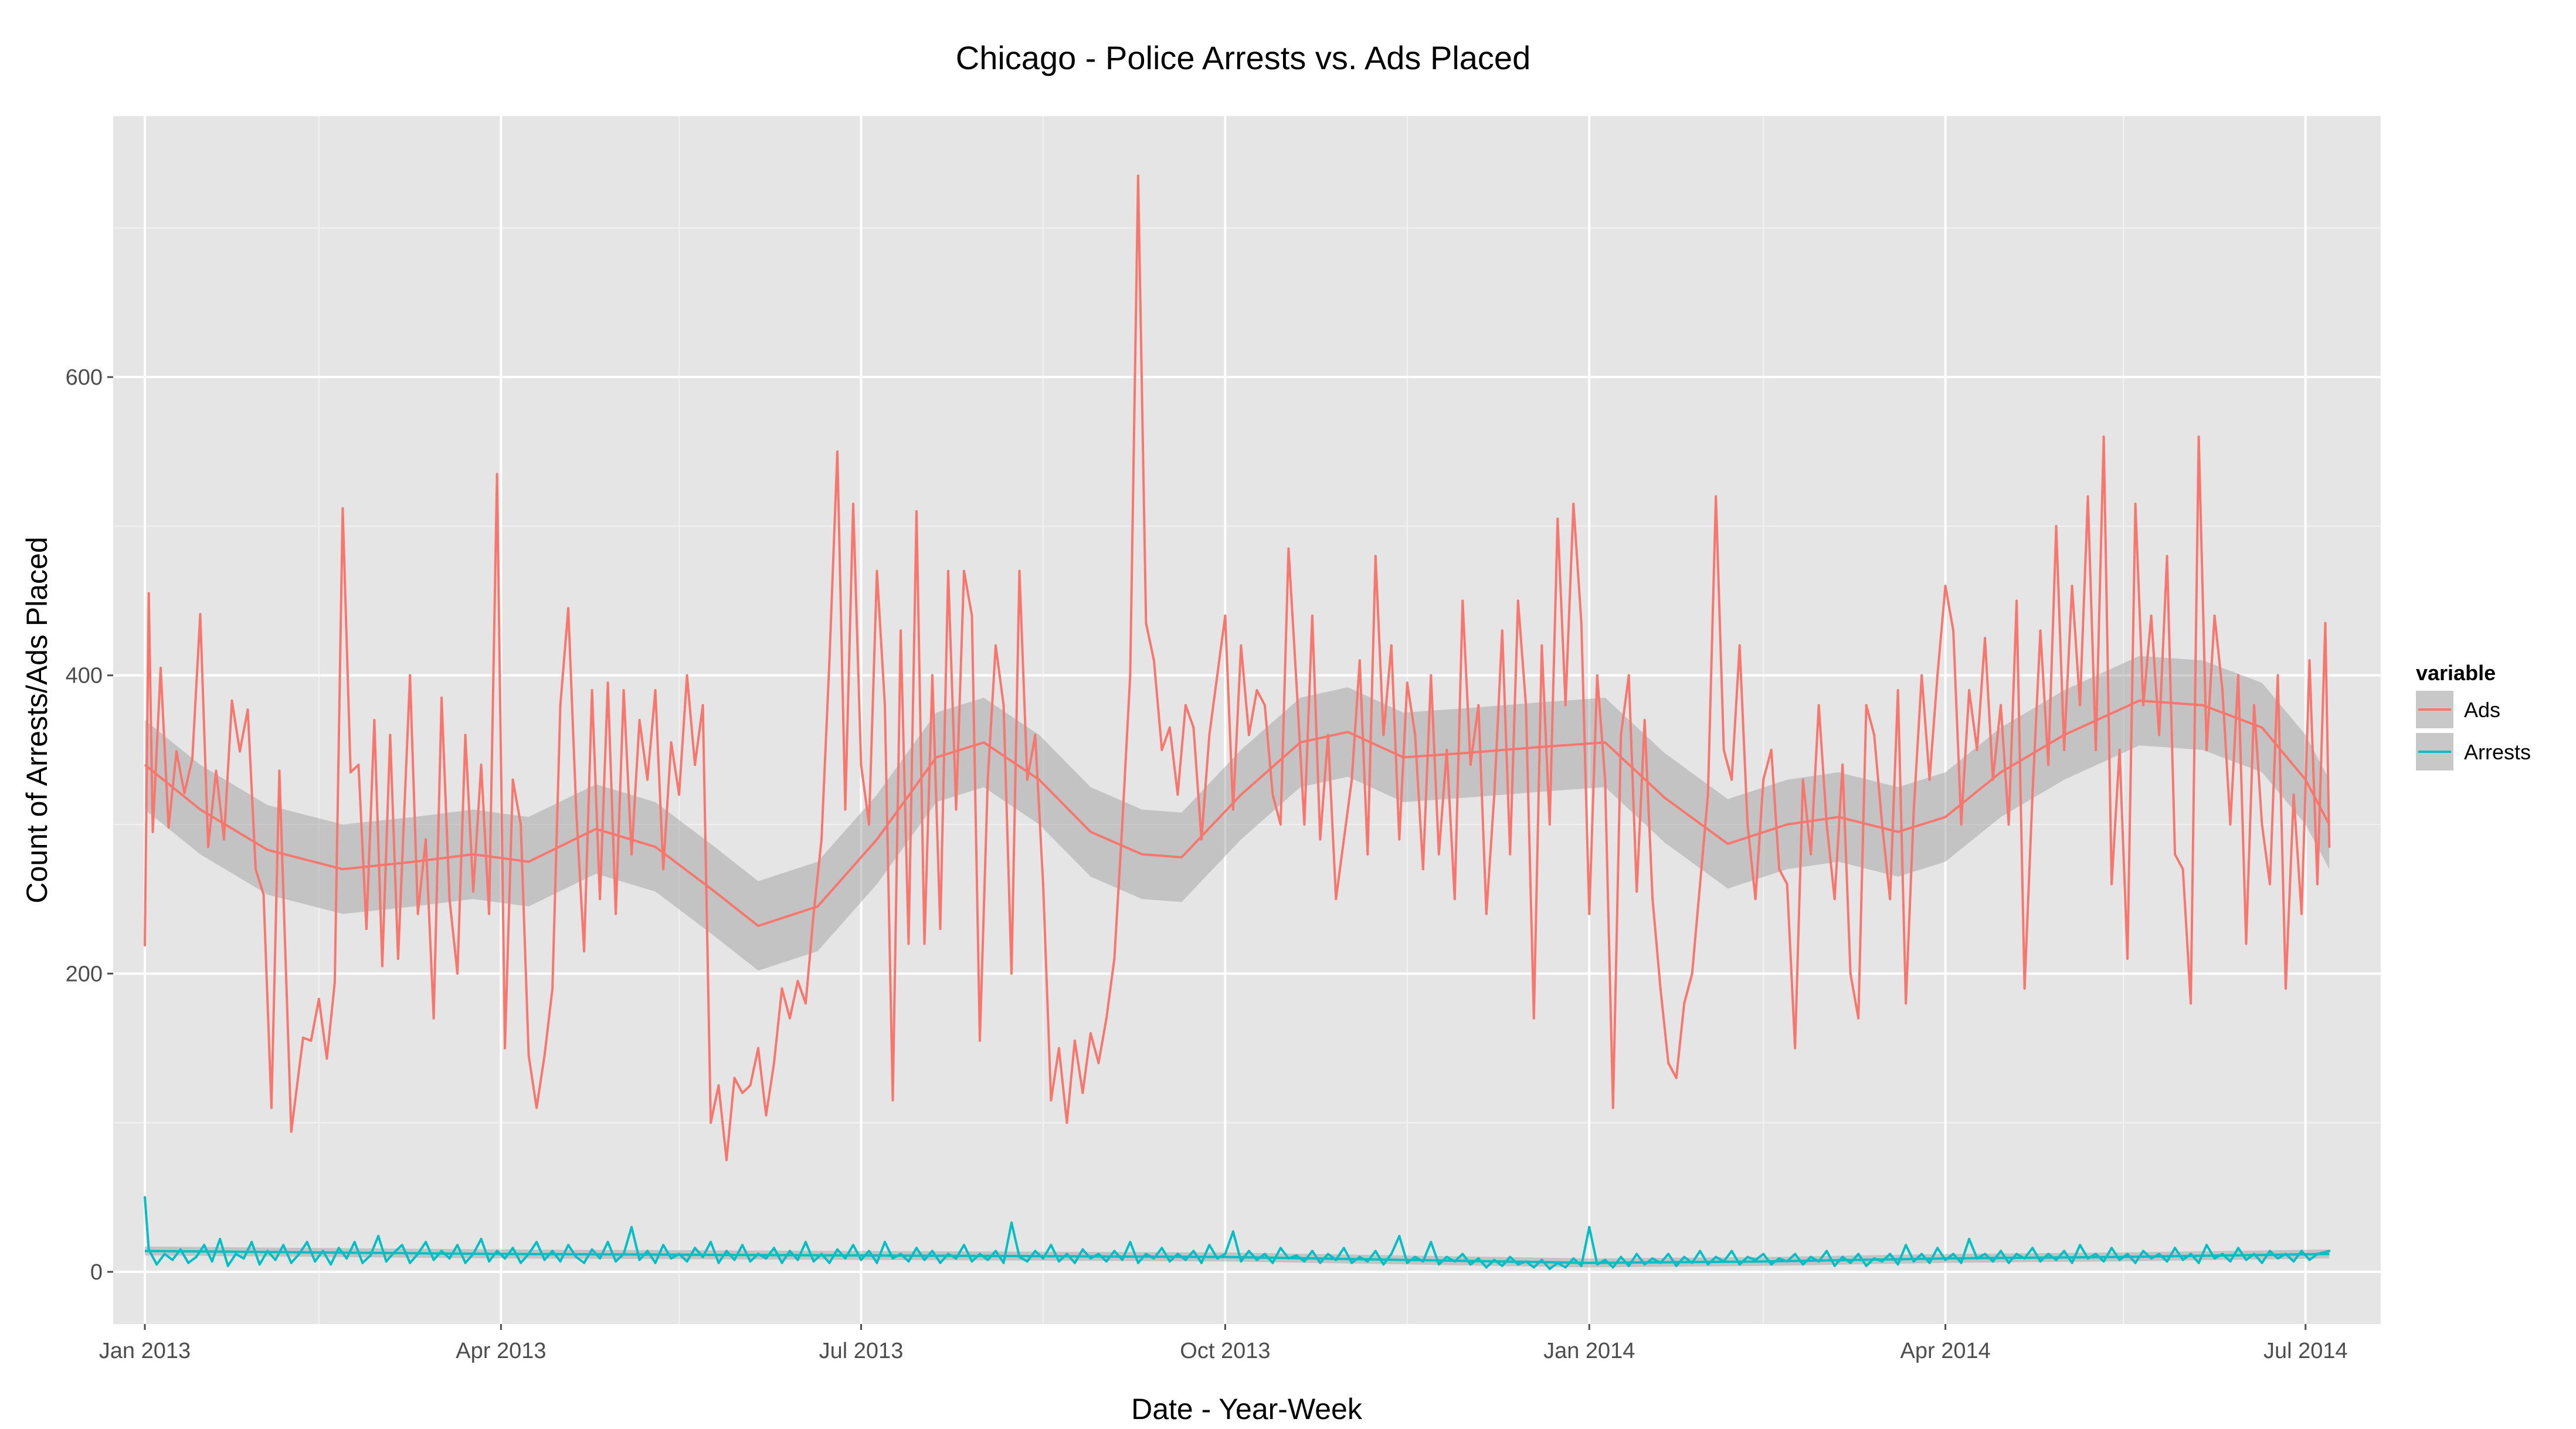 This screenshot has height=1429, width=2576. Describe the element at coordinates (861, 1351) in the screenshot. I see `x-axis-tick-label: Jul 2013` at that location.